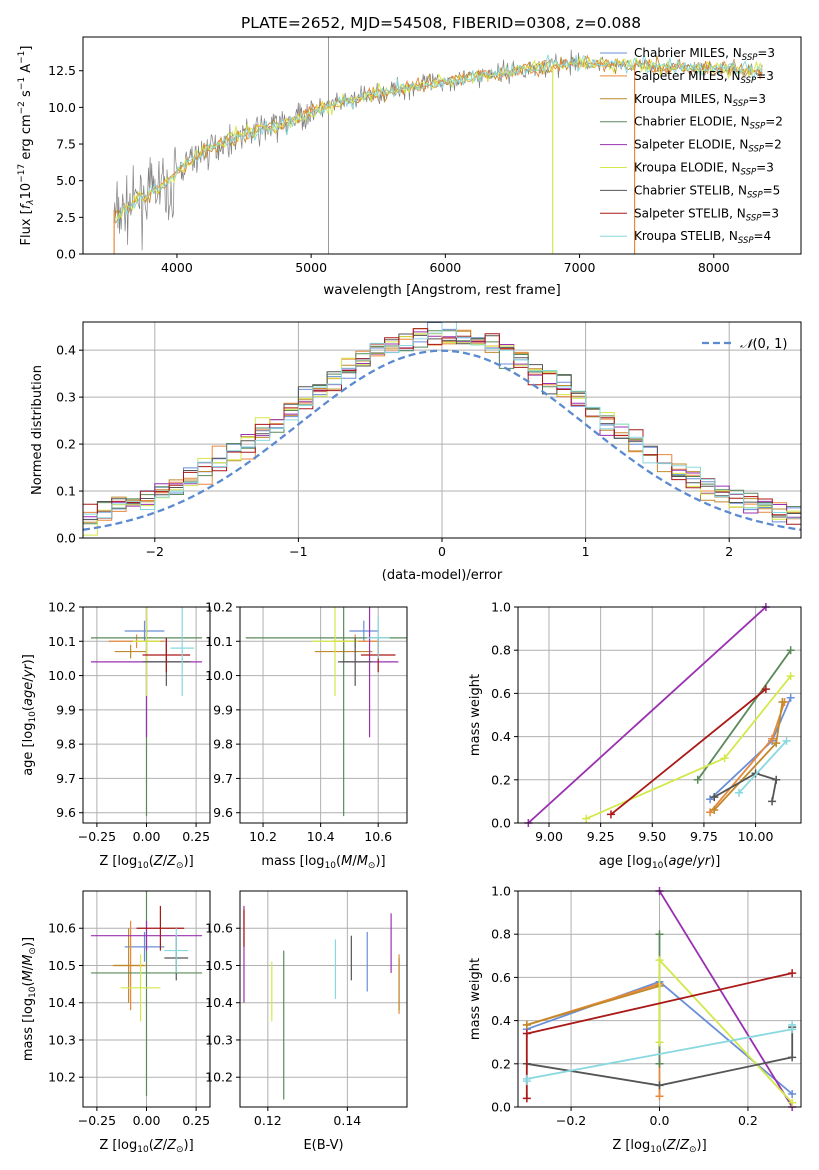  I want to click on tick-label-x: 10.2, so click(263, 836).